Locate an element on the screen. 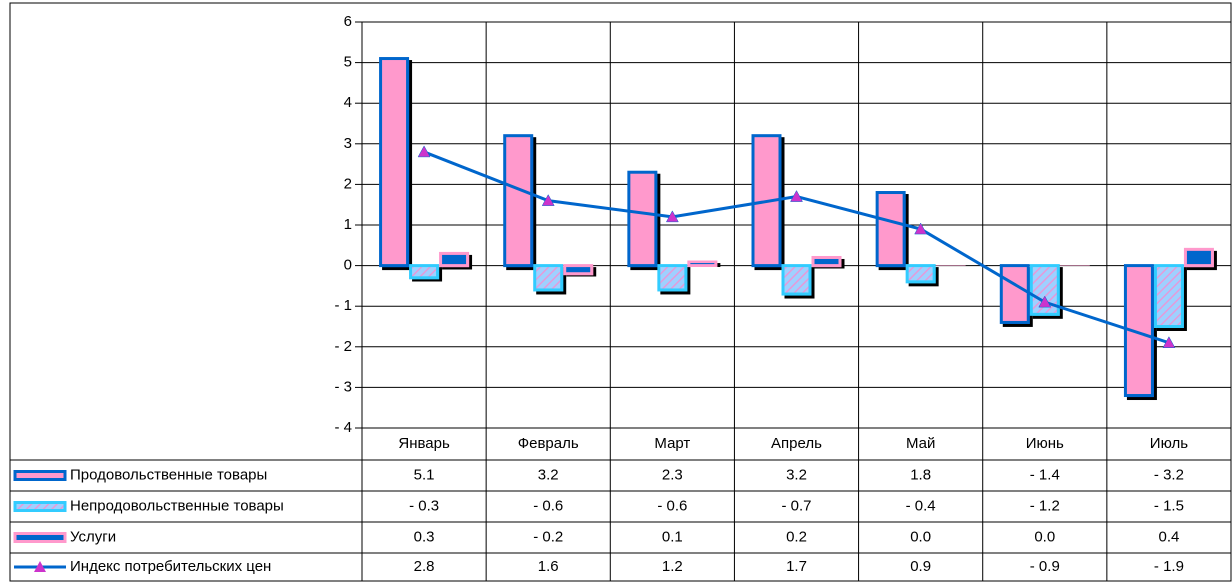 The width and height of the screenshot is (1232, 582). y-tick-label: - 4 is located at coordinates (343, 427).